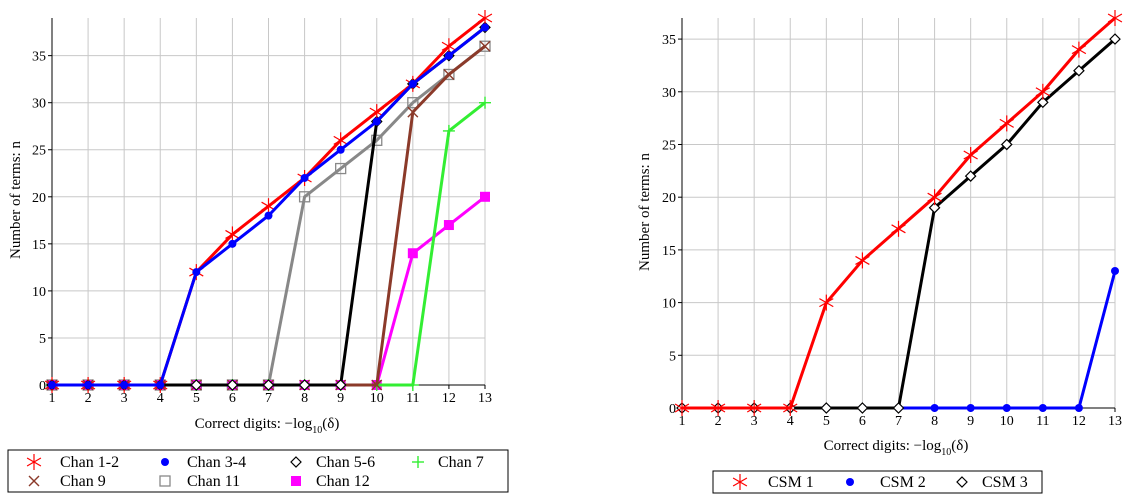  I want to click on legend-label: Chan 3-4, so click(216, 462).